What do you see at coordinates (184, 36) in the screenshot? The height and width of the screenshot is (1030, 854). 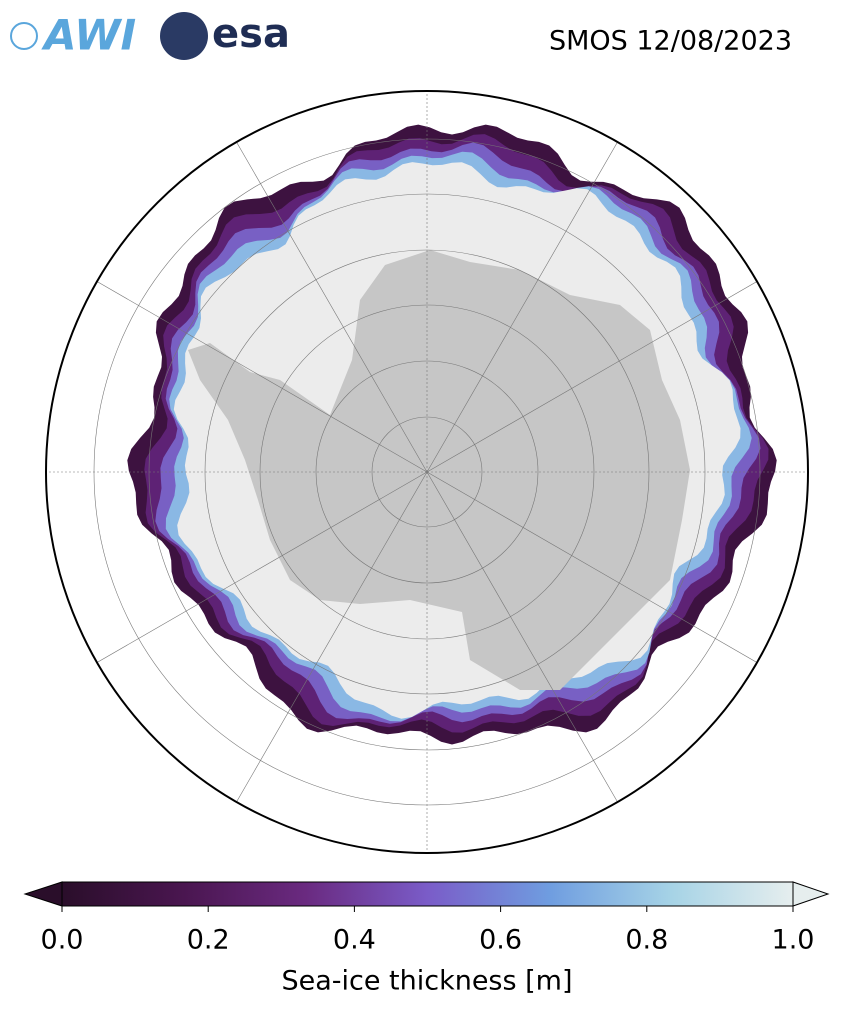 I see `esa-mark` at bounding box center [184, 36].